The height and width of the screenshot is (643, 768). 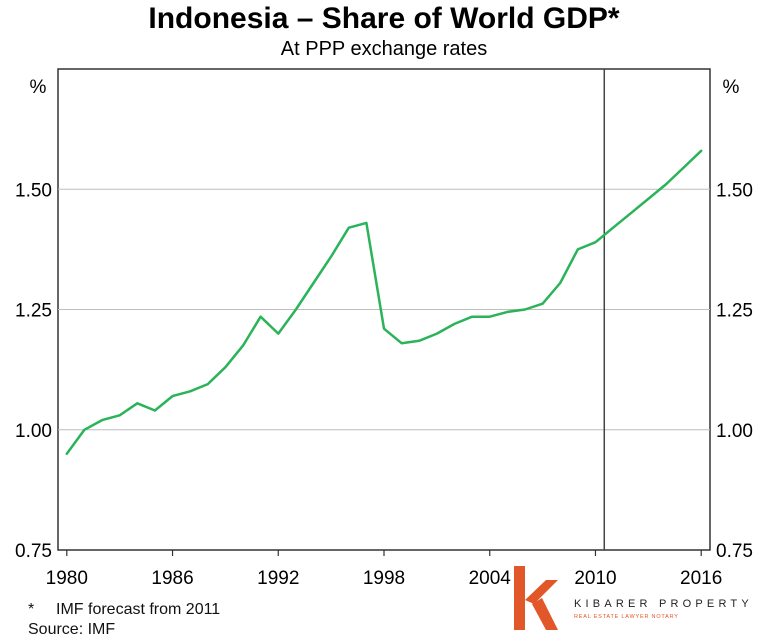 What do you see at coordinates (384, 578) in the screenshot?
I see `x-tick-label: 1998` at bounding box center [384, 578].